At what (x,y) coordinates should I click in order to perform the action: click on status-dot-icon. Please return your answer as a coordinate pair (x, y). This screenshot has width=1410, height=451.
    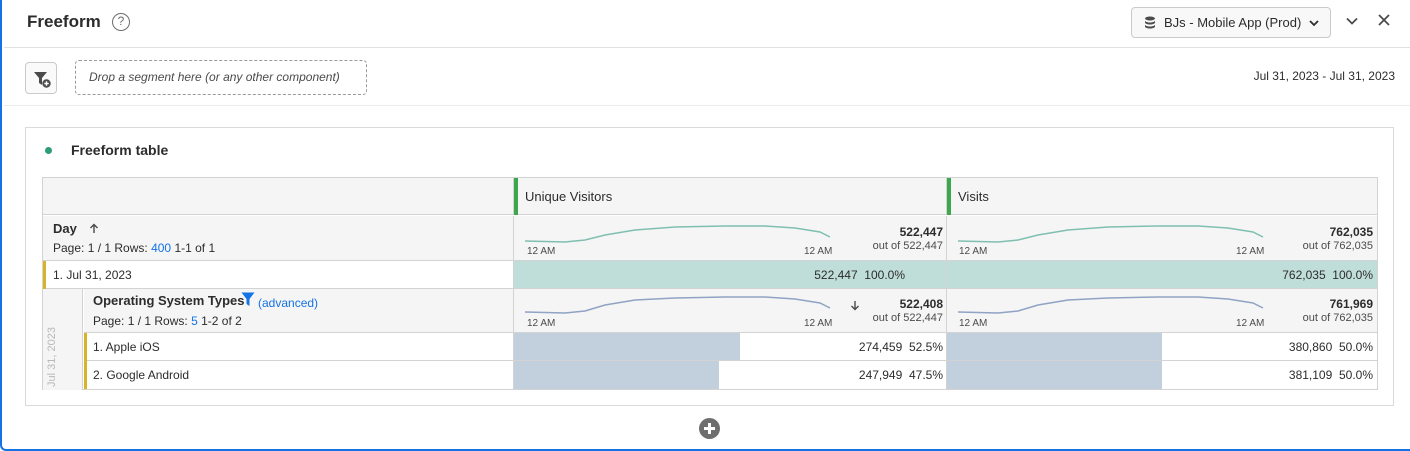
    Looking at the image, I should click on (48, 150).